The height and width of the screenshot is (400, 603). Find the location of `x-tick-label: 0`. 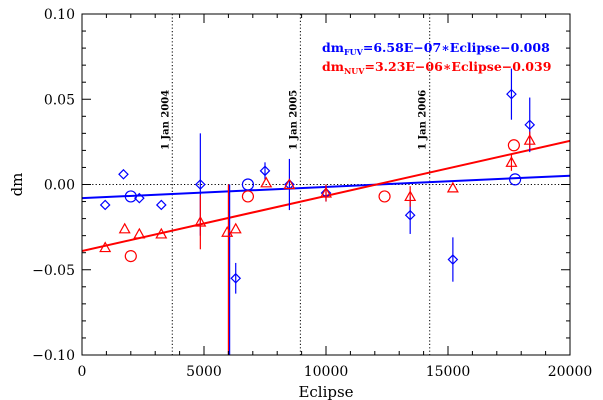

x-tick-label: 0 is located at coordinates (82, 372).